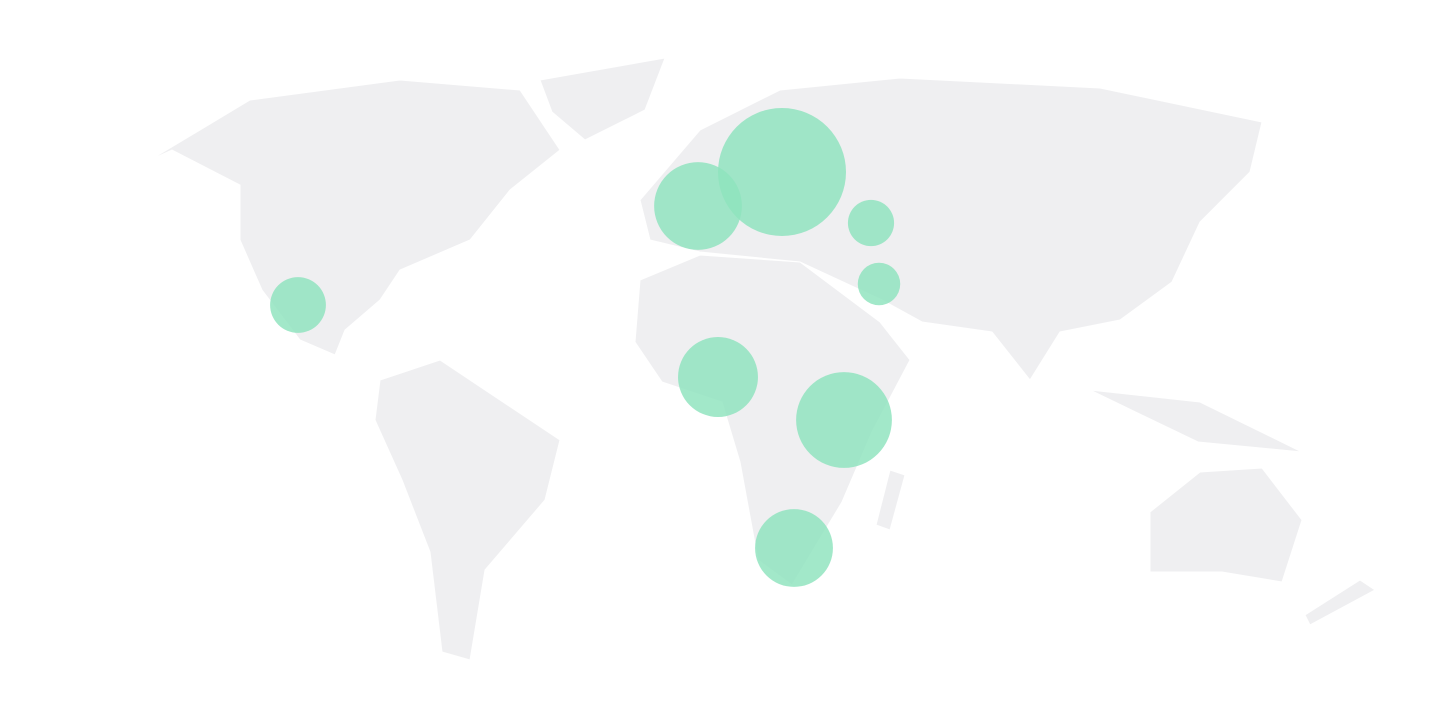  Describe the element at coordinates (355, 217) in the screenshot. I see `north-america` at that location.